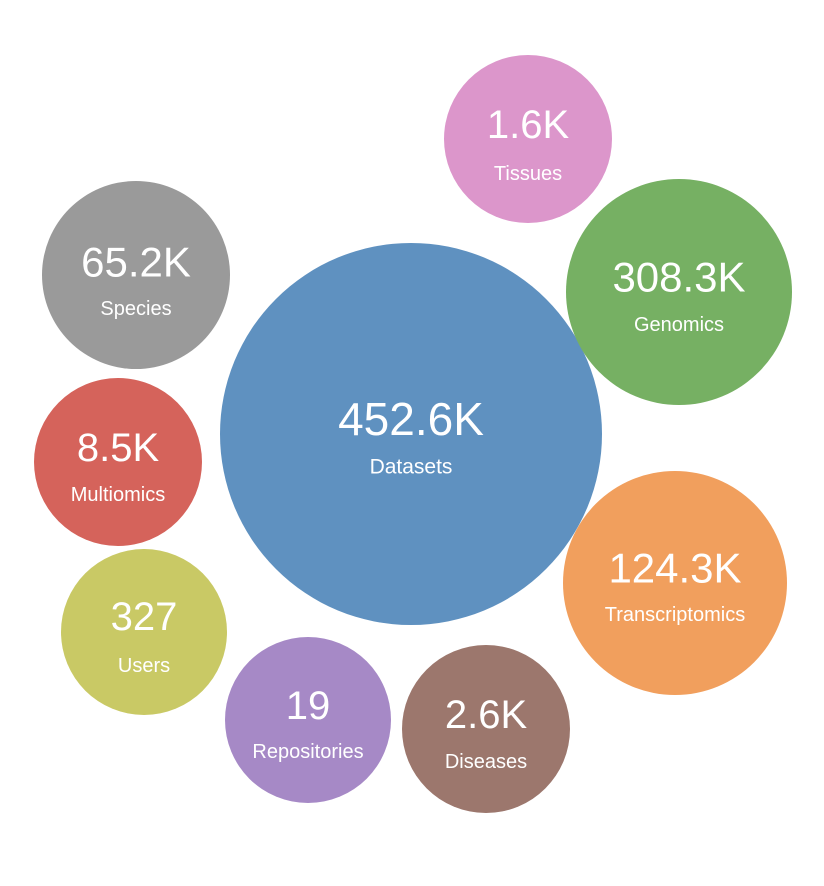  What do you see at coordinates (308, 706) in the screenshot?
I see `bubble-value-repositories: 19` at bounding box center [308, 706].